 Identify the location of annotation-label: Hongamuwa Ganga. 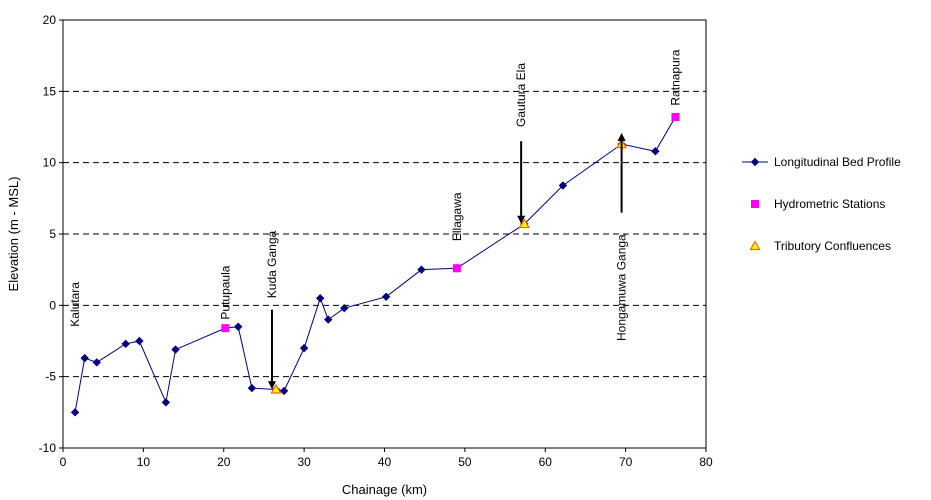
(622, 287).